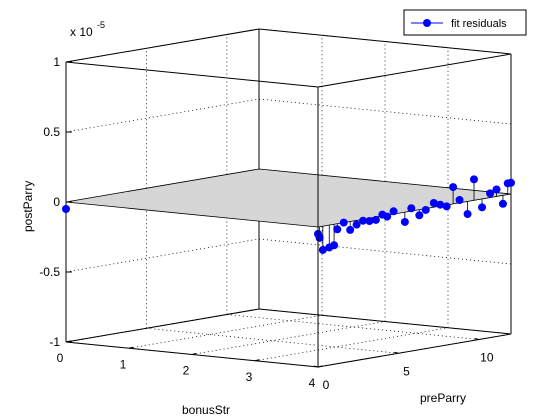 The height and width of the screenshot is (420, 560). I want to click on y-tick-label: 0, so click(326, 385).